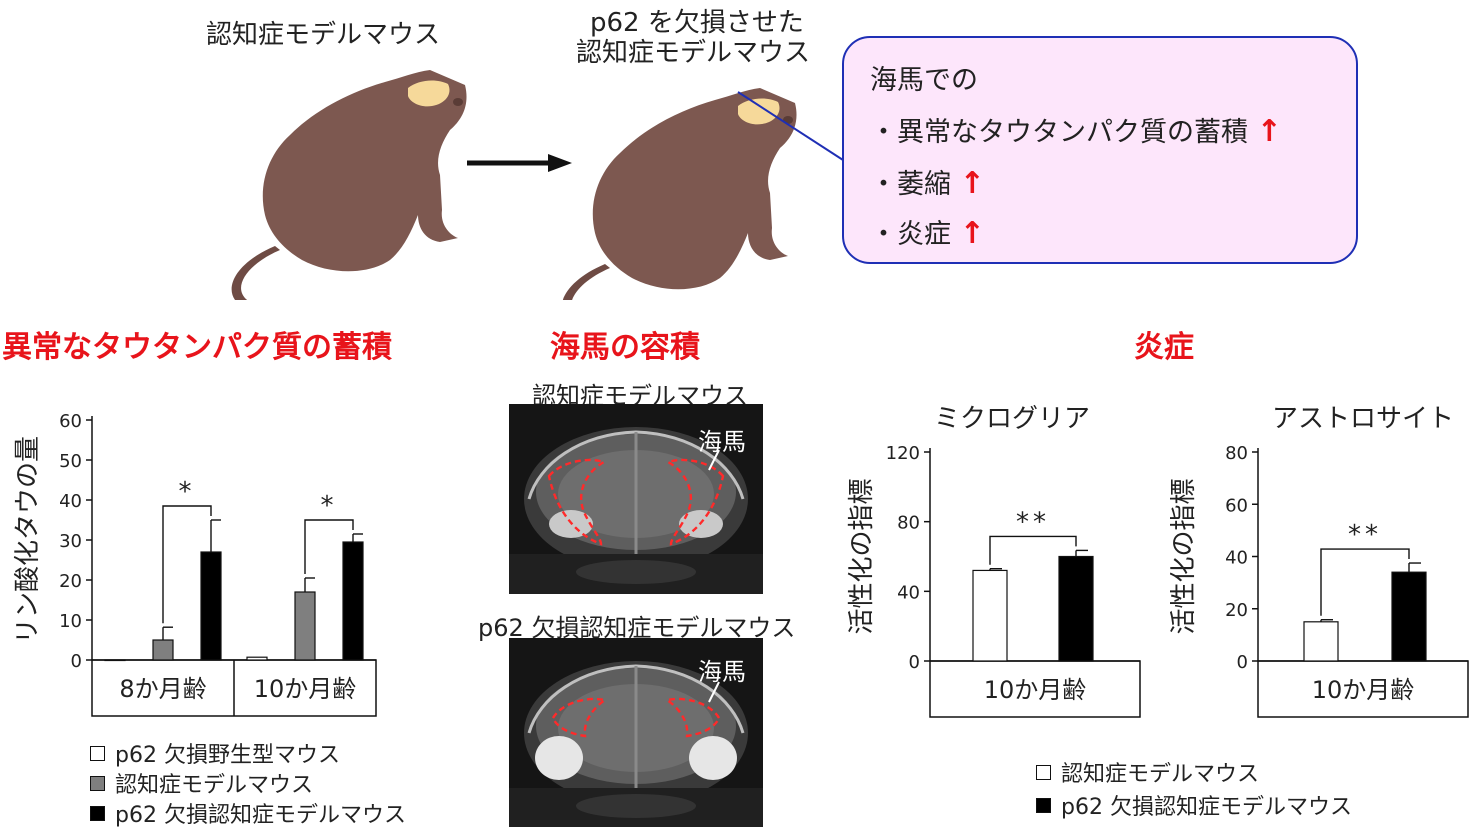  Describe the element at coordinates (227, 755) in the screenshot. I see `legend-label: p62 欠損野生型マウス` at that location.